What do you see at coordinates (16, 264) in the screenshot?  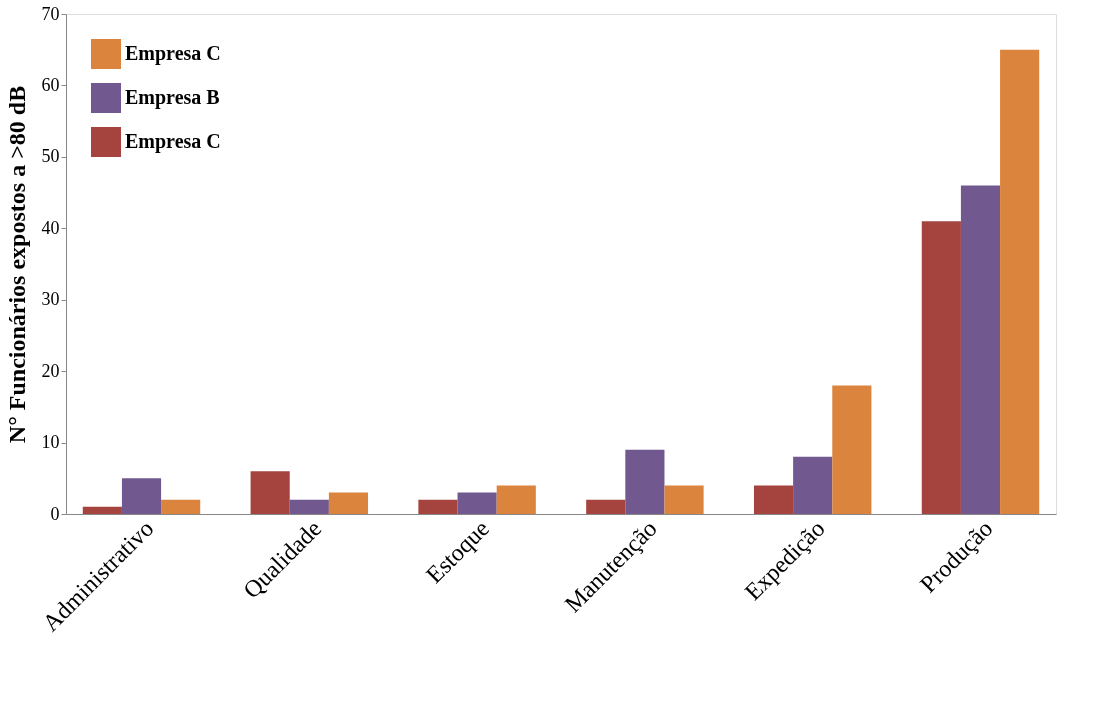 I see `y-axis-title: N° Funcionários expostos a >80 dB` at bounding box center [16, 264].